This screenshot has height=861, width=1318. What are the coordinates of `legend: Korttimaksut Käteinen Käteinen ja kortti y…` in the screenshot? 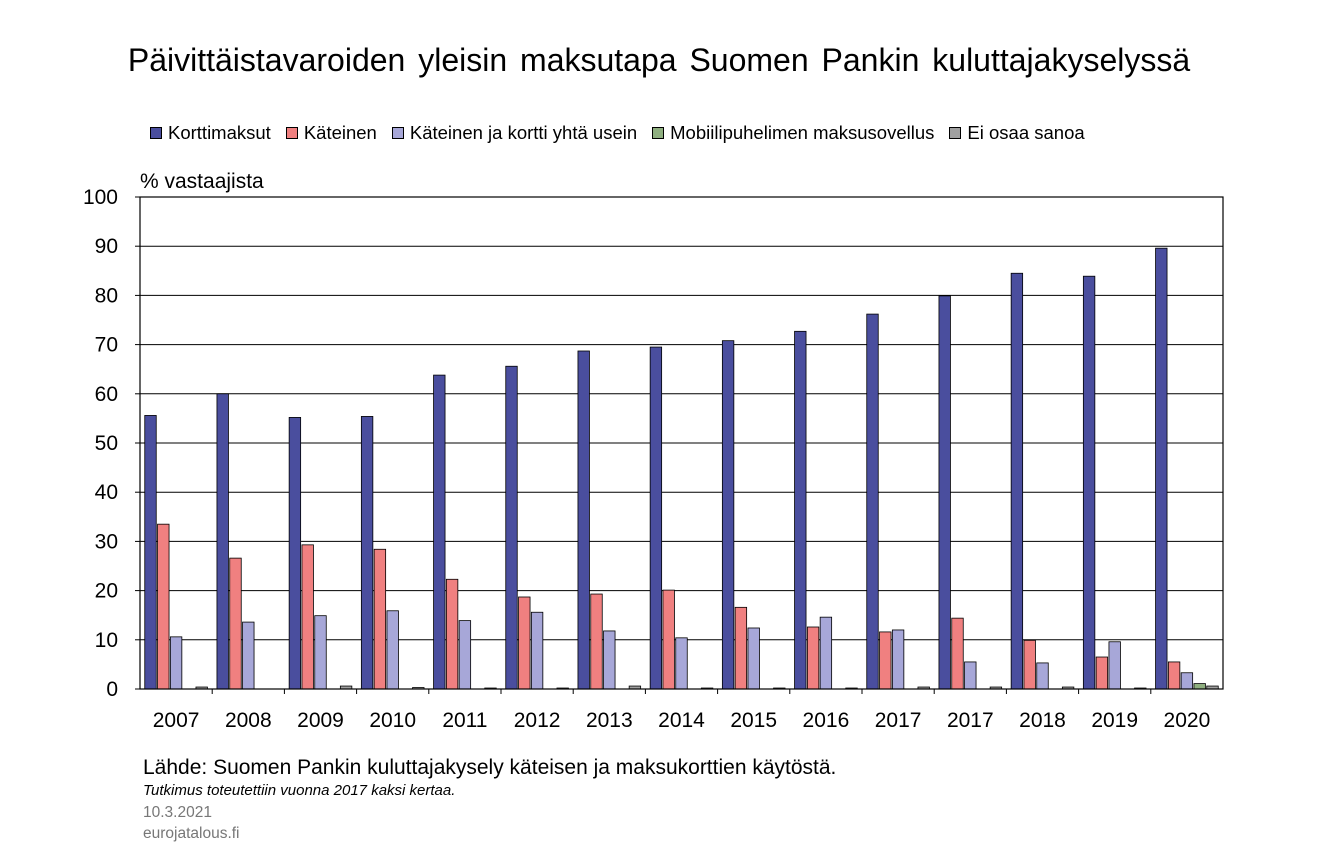 It's located at (625, 133).